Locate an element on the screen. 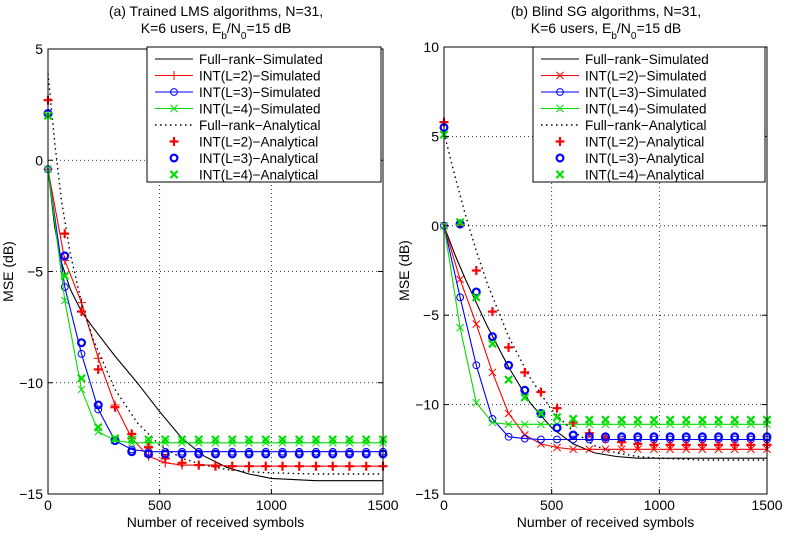 This screenshot has width=785, height=539. chart-title-part-0-3: 0 is located at coordinates (244, 36).